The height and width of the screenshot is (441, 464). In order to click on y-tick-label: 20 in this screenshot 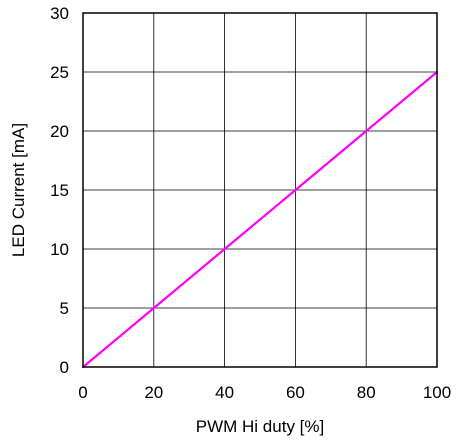, I will do `click(59, 131)`.